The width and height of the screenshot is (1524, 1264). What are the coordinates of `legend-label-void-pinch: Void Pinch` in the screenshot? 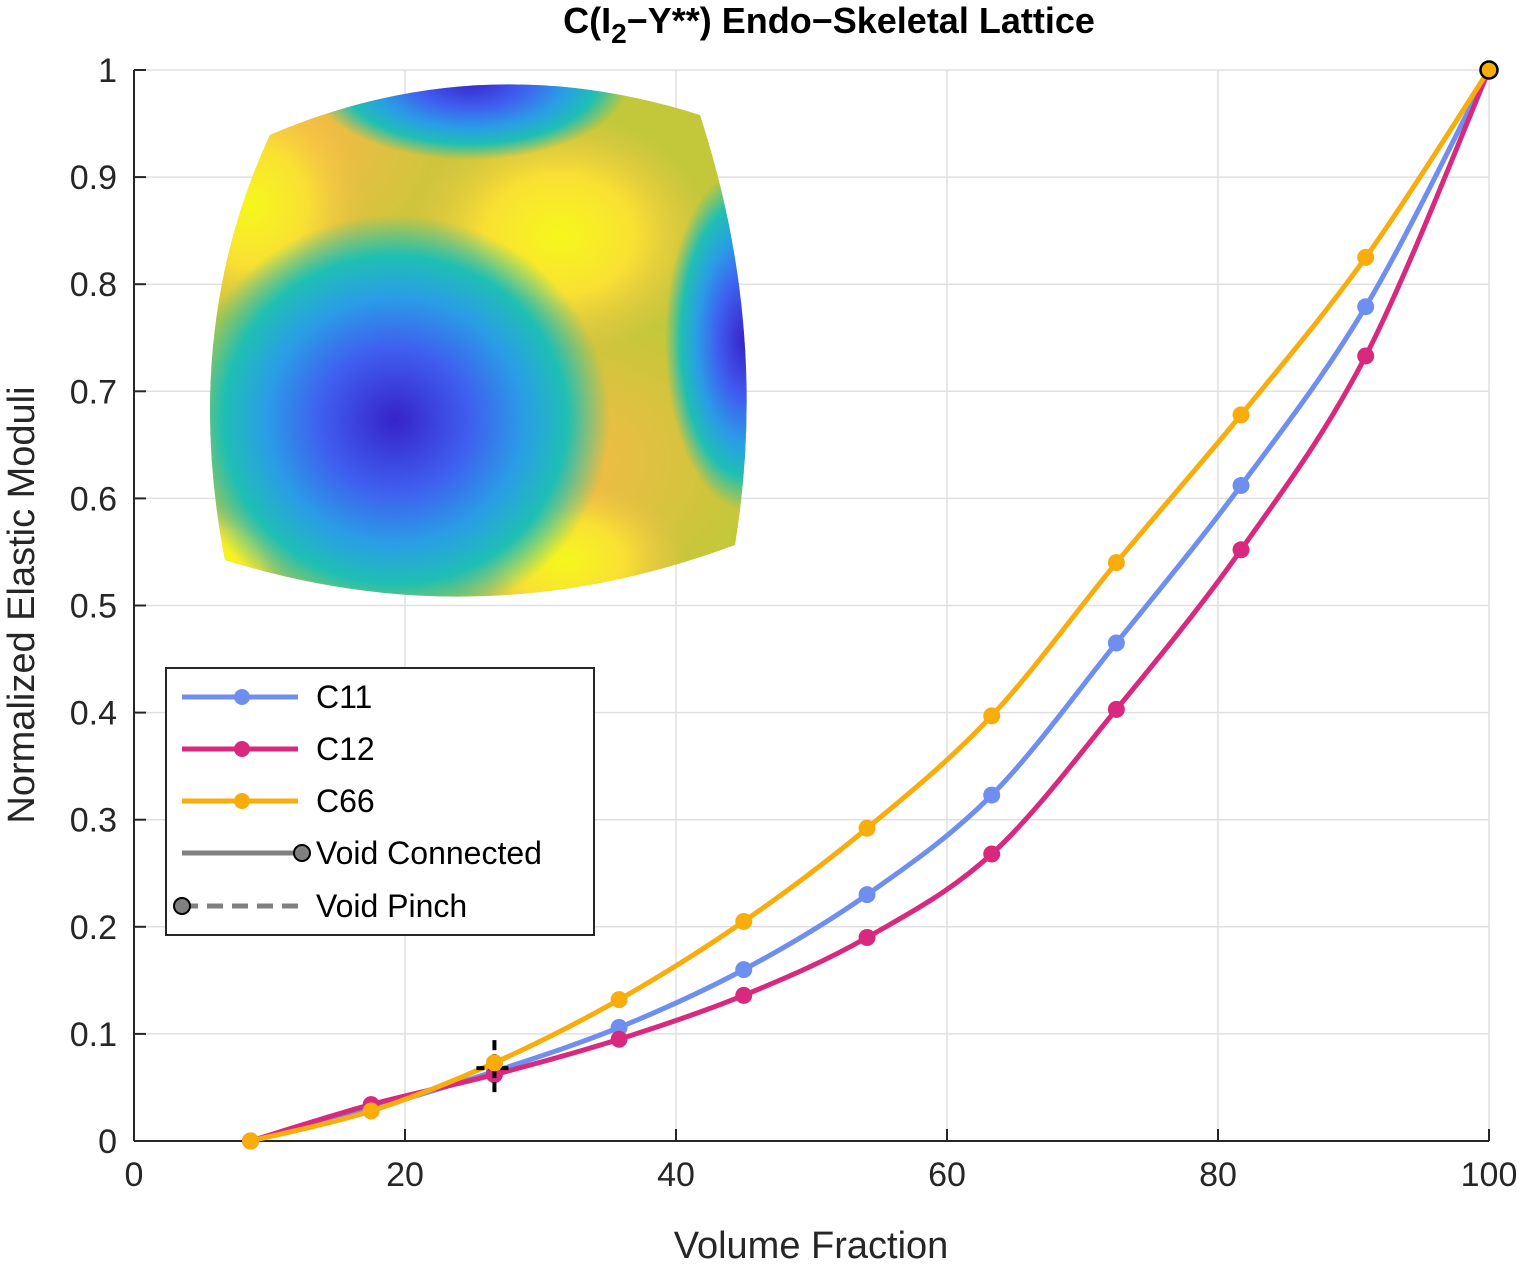 It's located at (391, 906).